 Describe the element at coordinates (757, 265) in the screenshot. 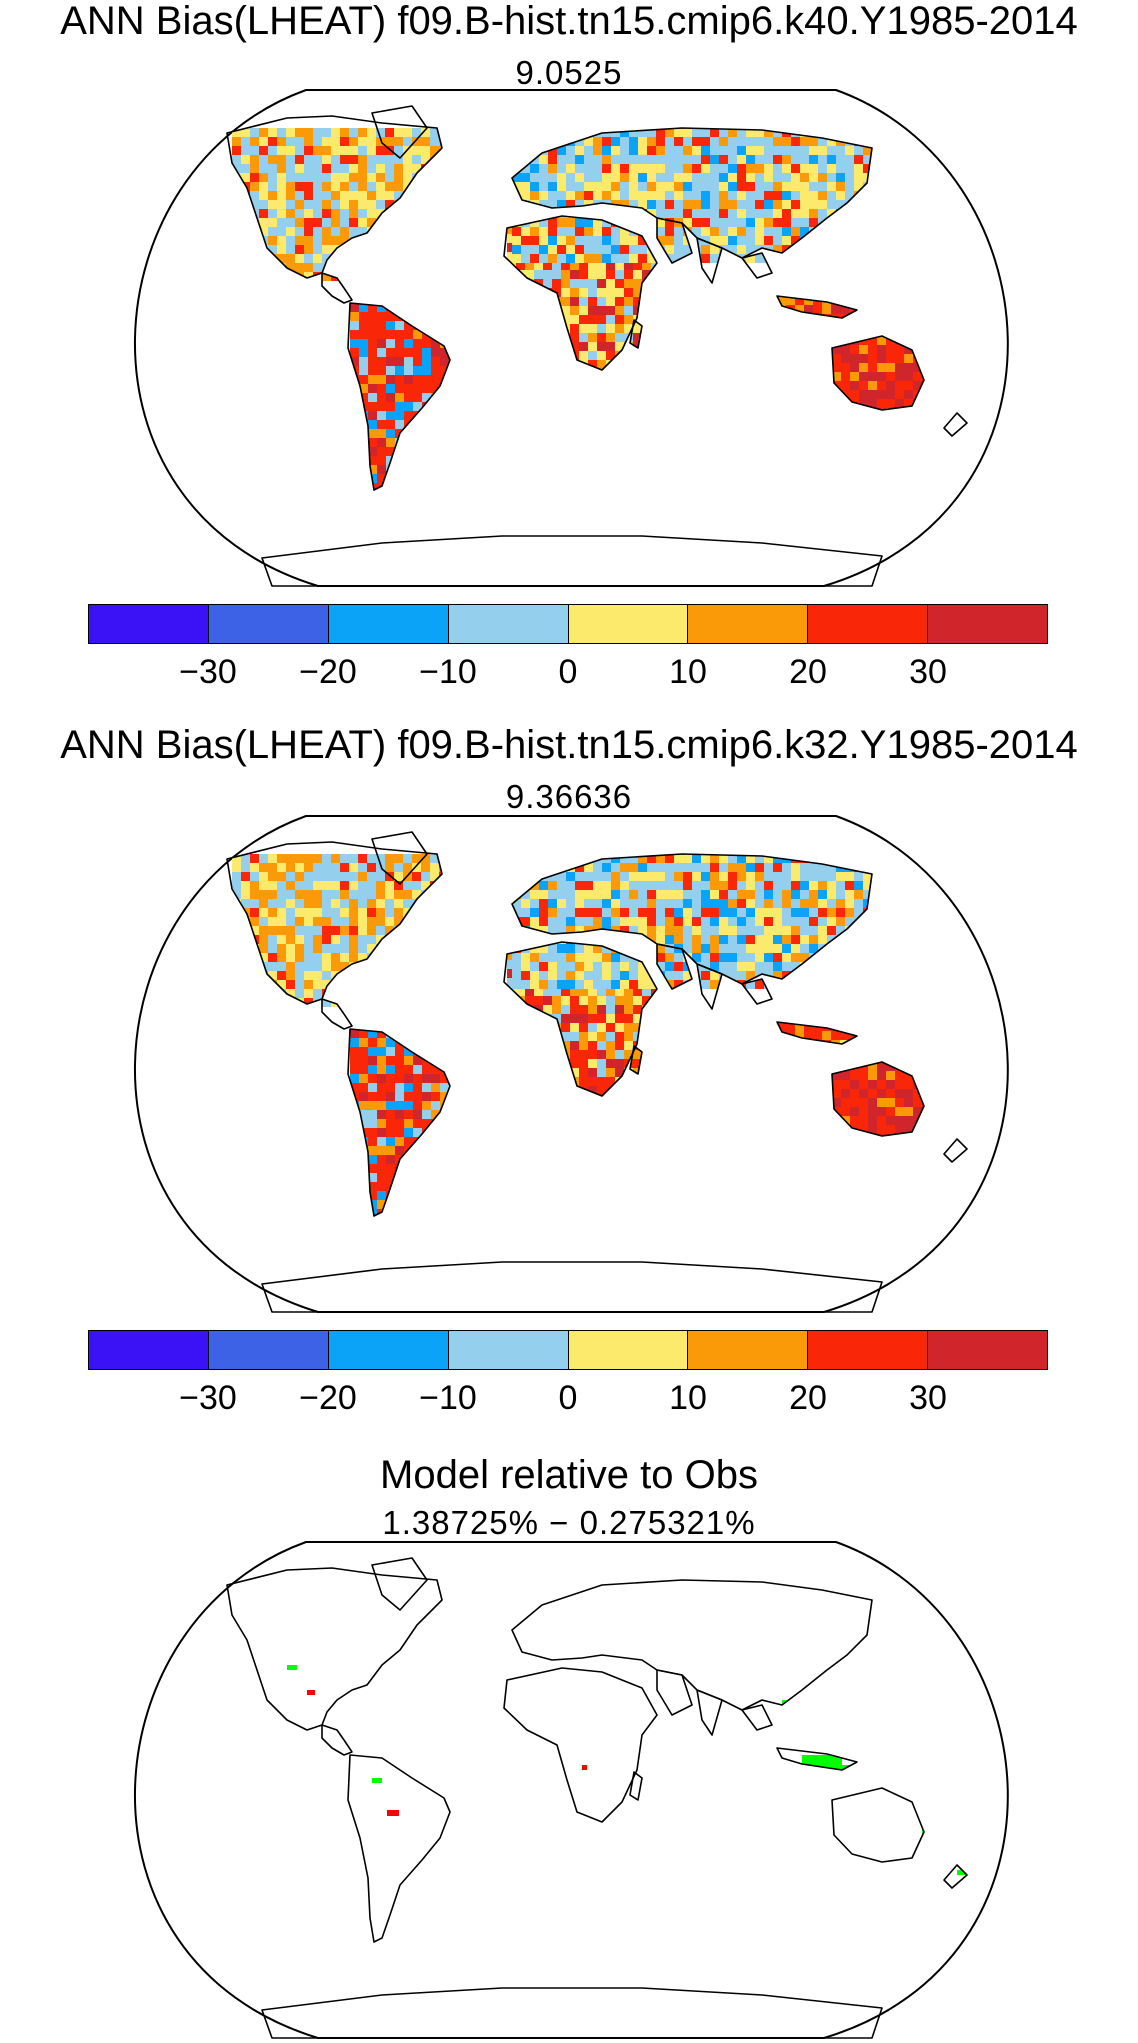

I see `coastline-seasia` at that location.